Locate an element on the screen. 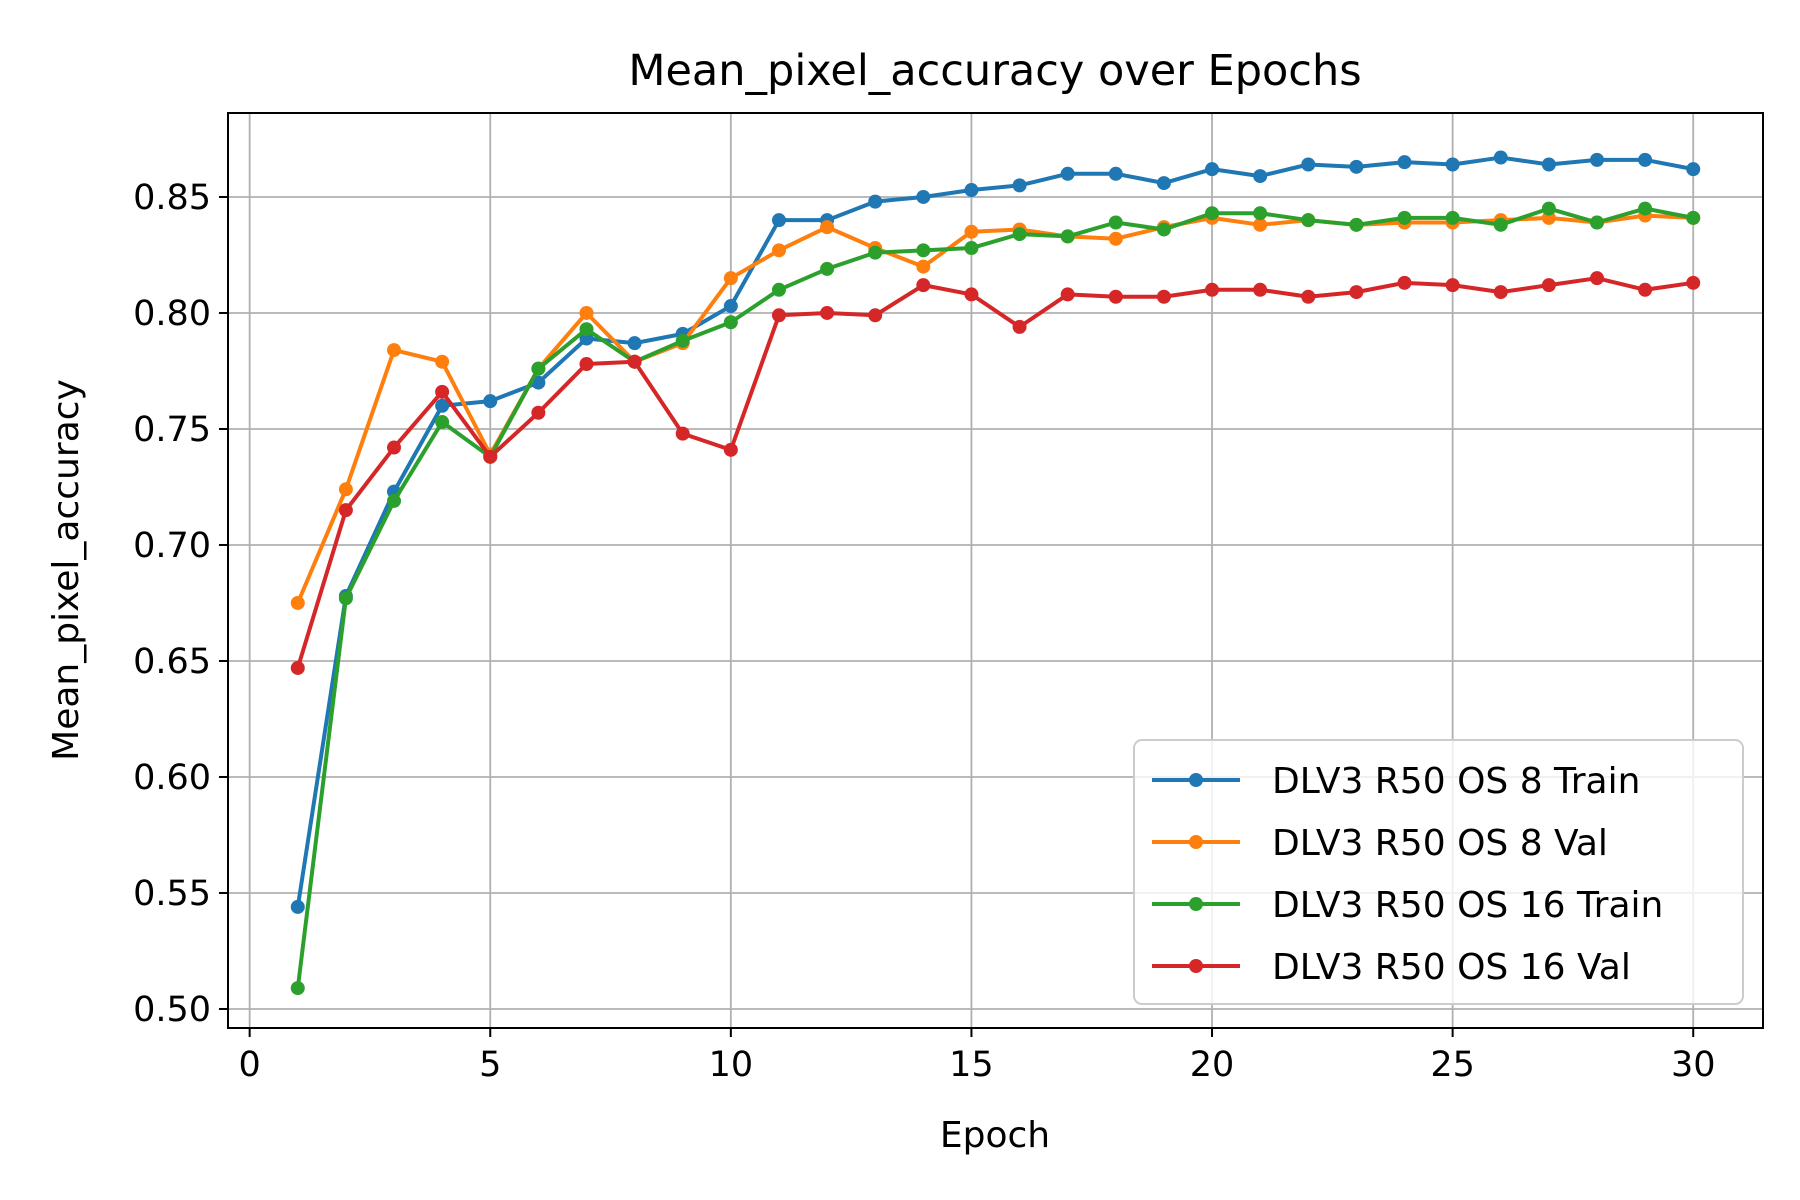  x-tick-label: 10 is located at coordinates (731, 1065).